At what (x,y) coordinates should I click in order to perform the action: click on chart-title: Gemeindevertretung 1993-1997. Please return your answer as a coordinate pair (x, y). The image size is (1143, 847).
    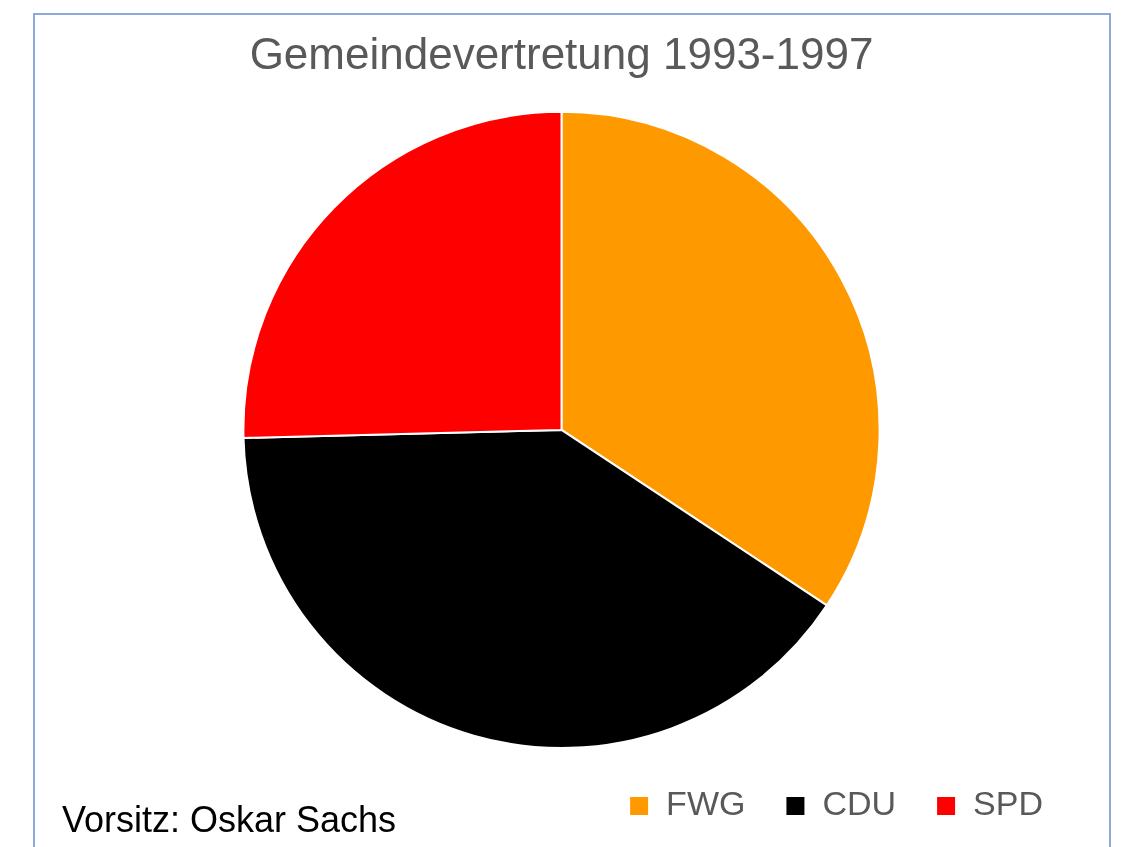
    Looking at the image, I should click on (561, 53).